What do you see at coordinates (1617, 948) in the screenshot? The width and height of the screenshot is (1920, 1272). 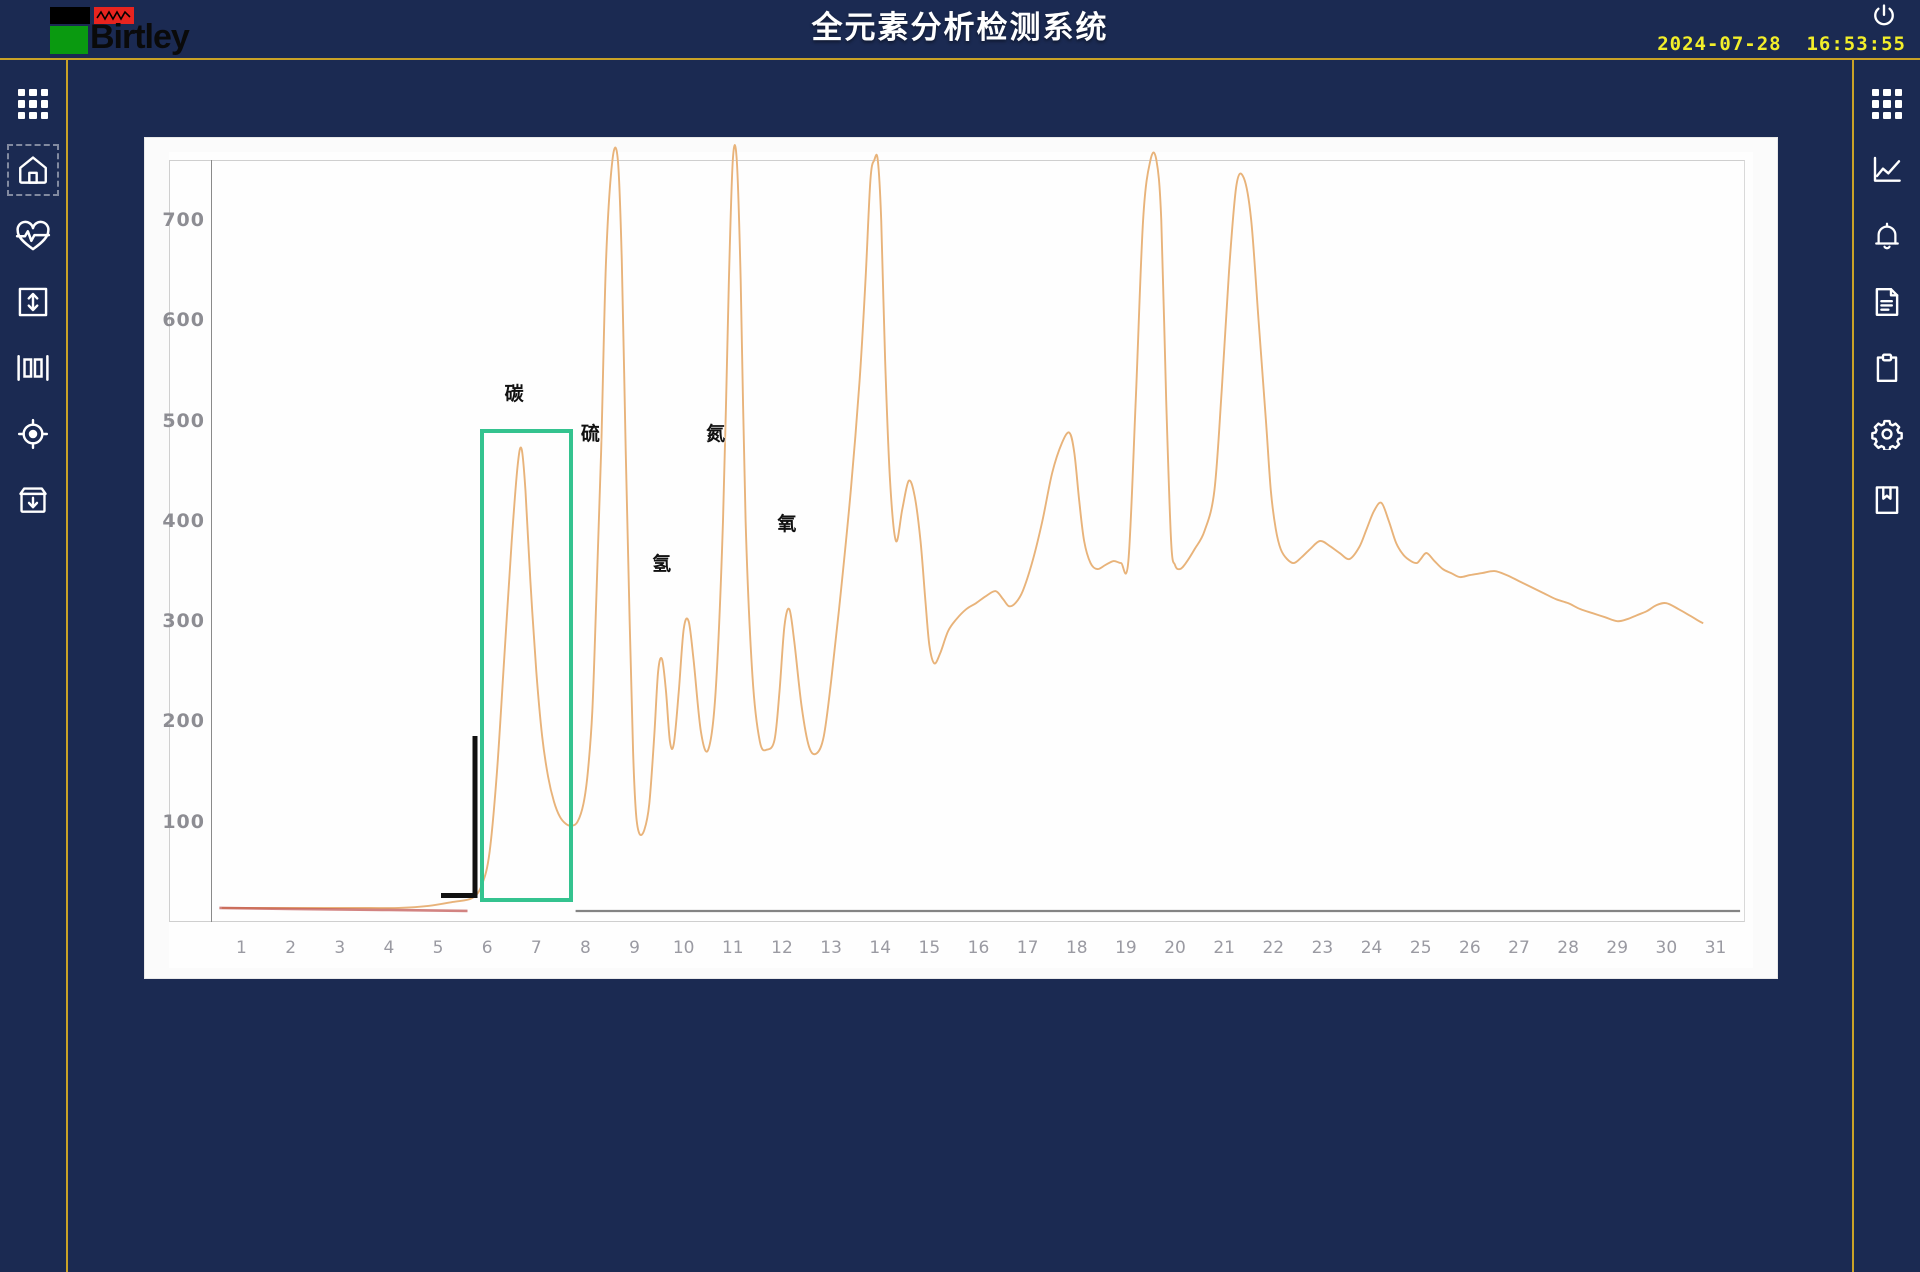 I see `x-tick-label: 29` at bounding box center [1617, 948].